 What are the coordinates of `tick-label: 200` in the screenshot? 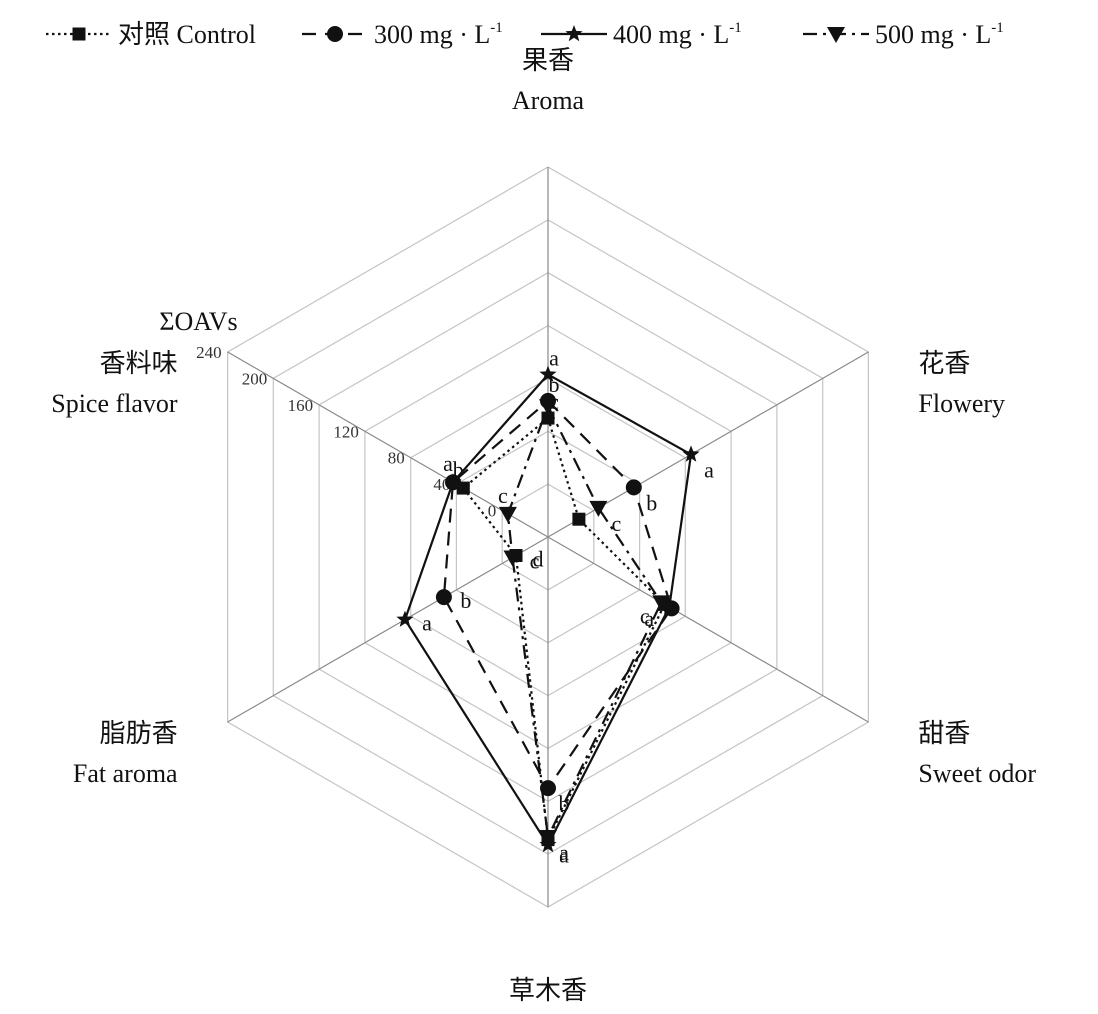 It's located at (255, 378).